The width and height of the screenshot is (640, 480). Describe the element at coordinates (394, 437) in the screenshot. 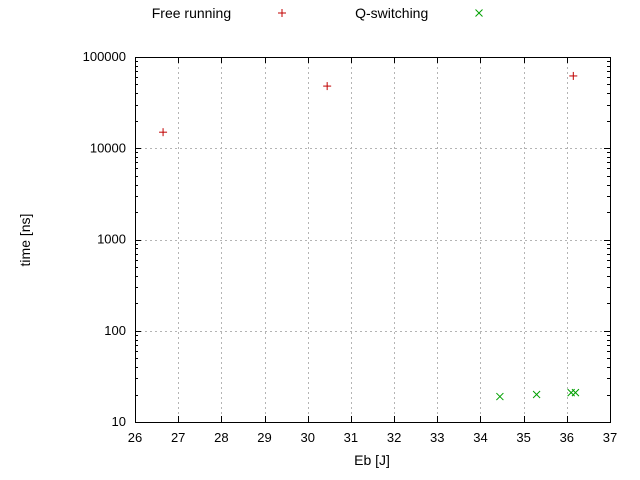

I see `x-tick-label: 32` at that location.